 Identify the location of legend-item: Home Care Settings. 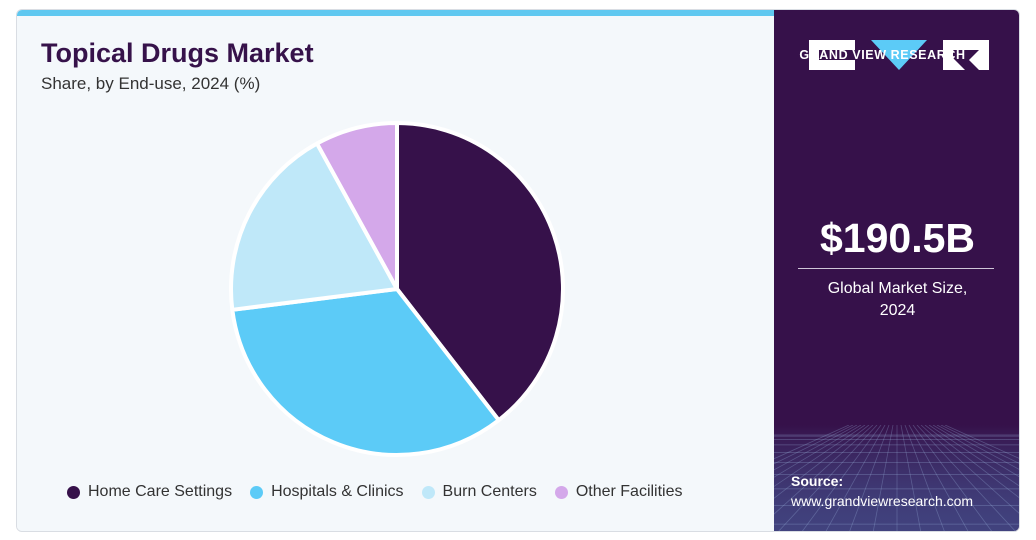
(149, 492).